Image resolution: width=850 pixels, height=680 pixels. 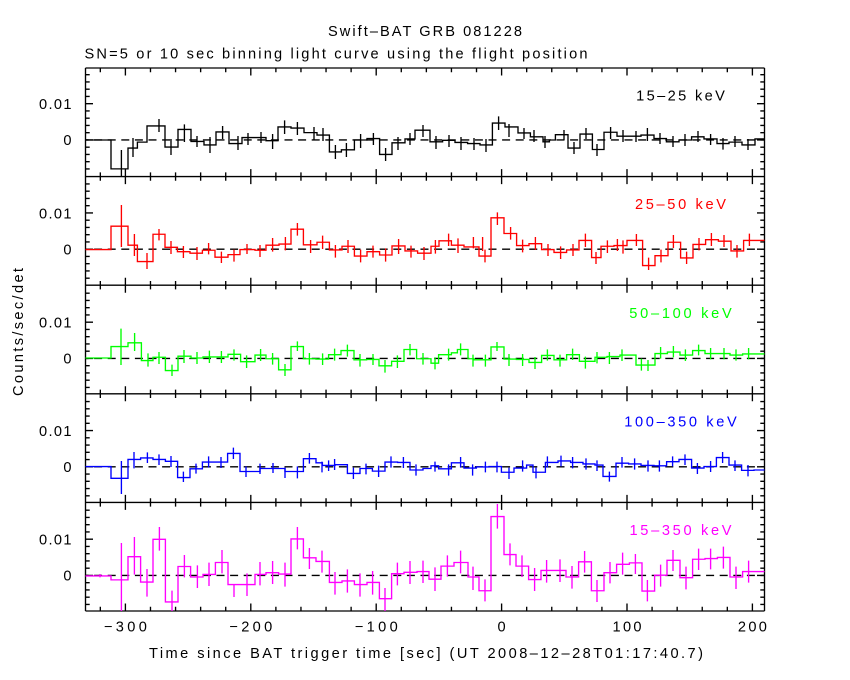 What do you see at coordinates (752, 628) in the screenshot?
I see `svg-text: 200` at bounding box center [752, 628].